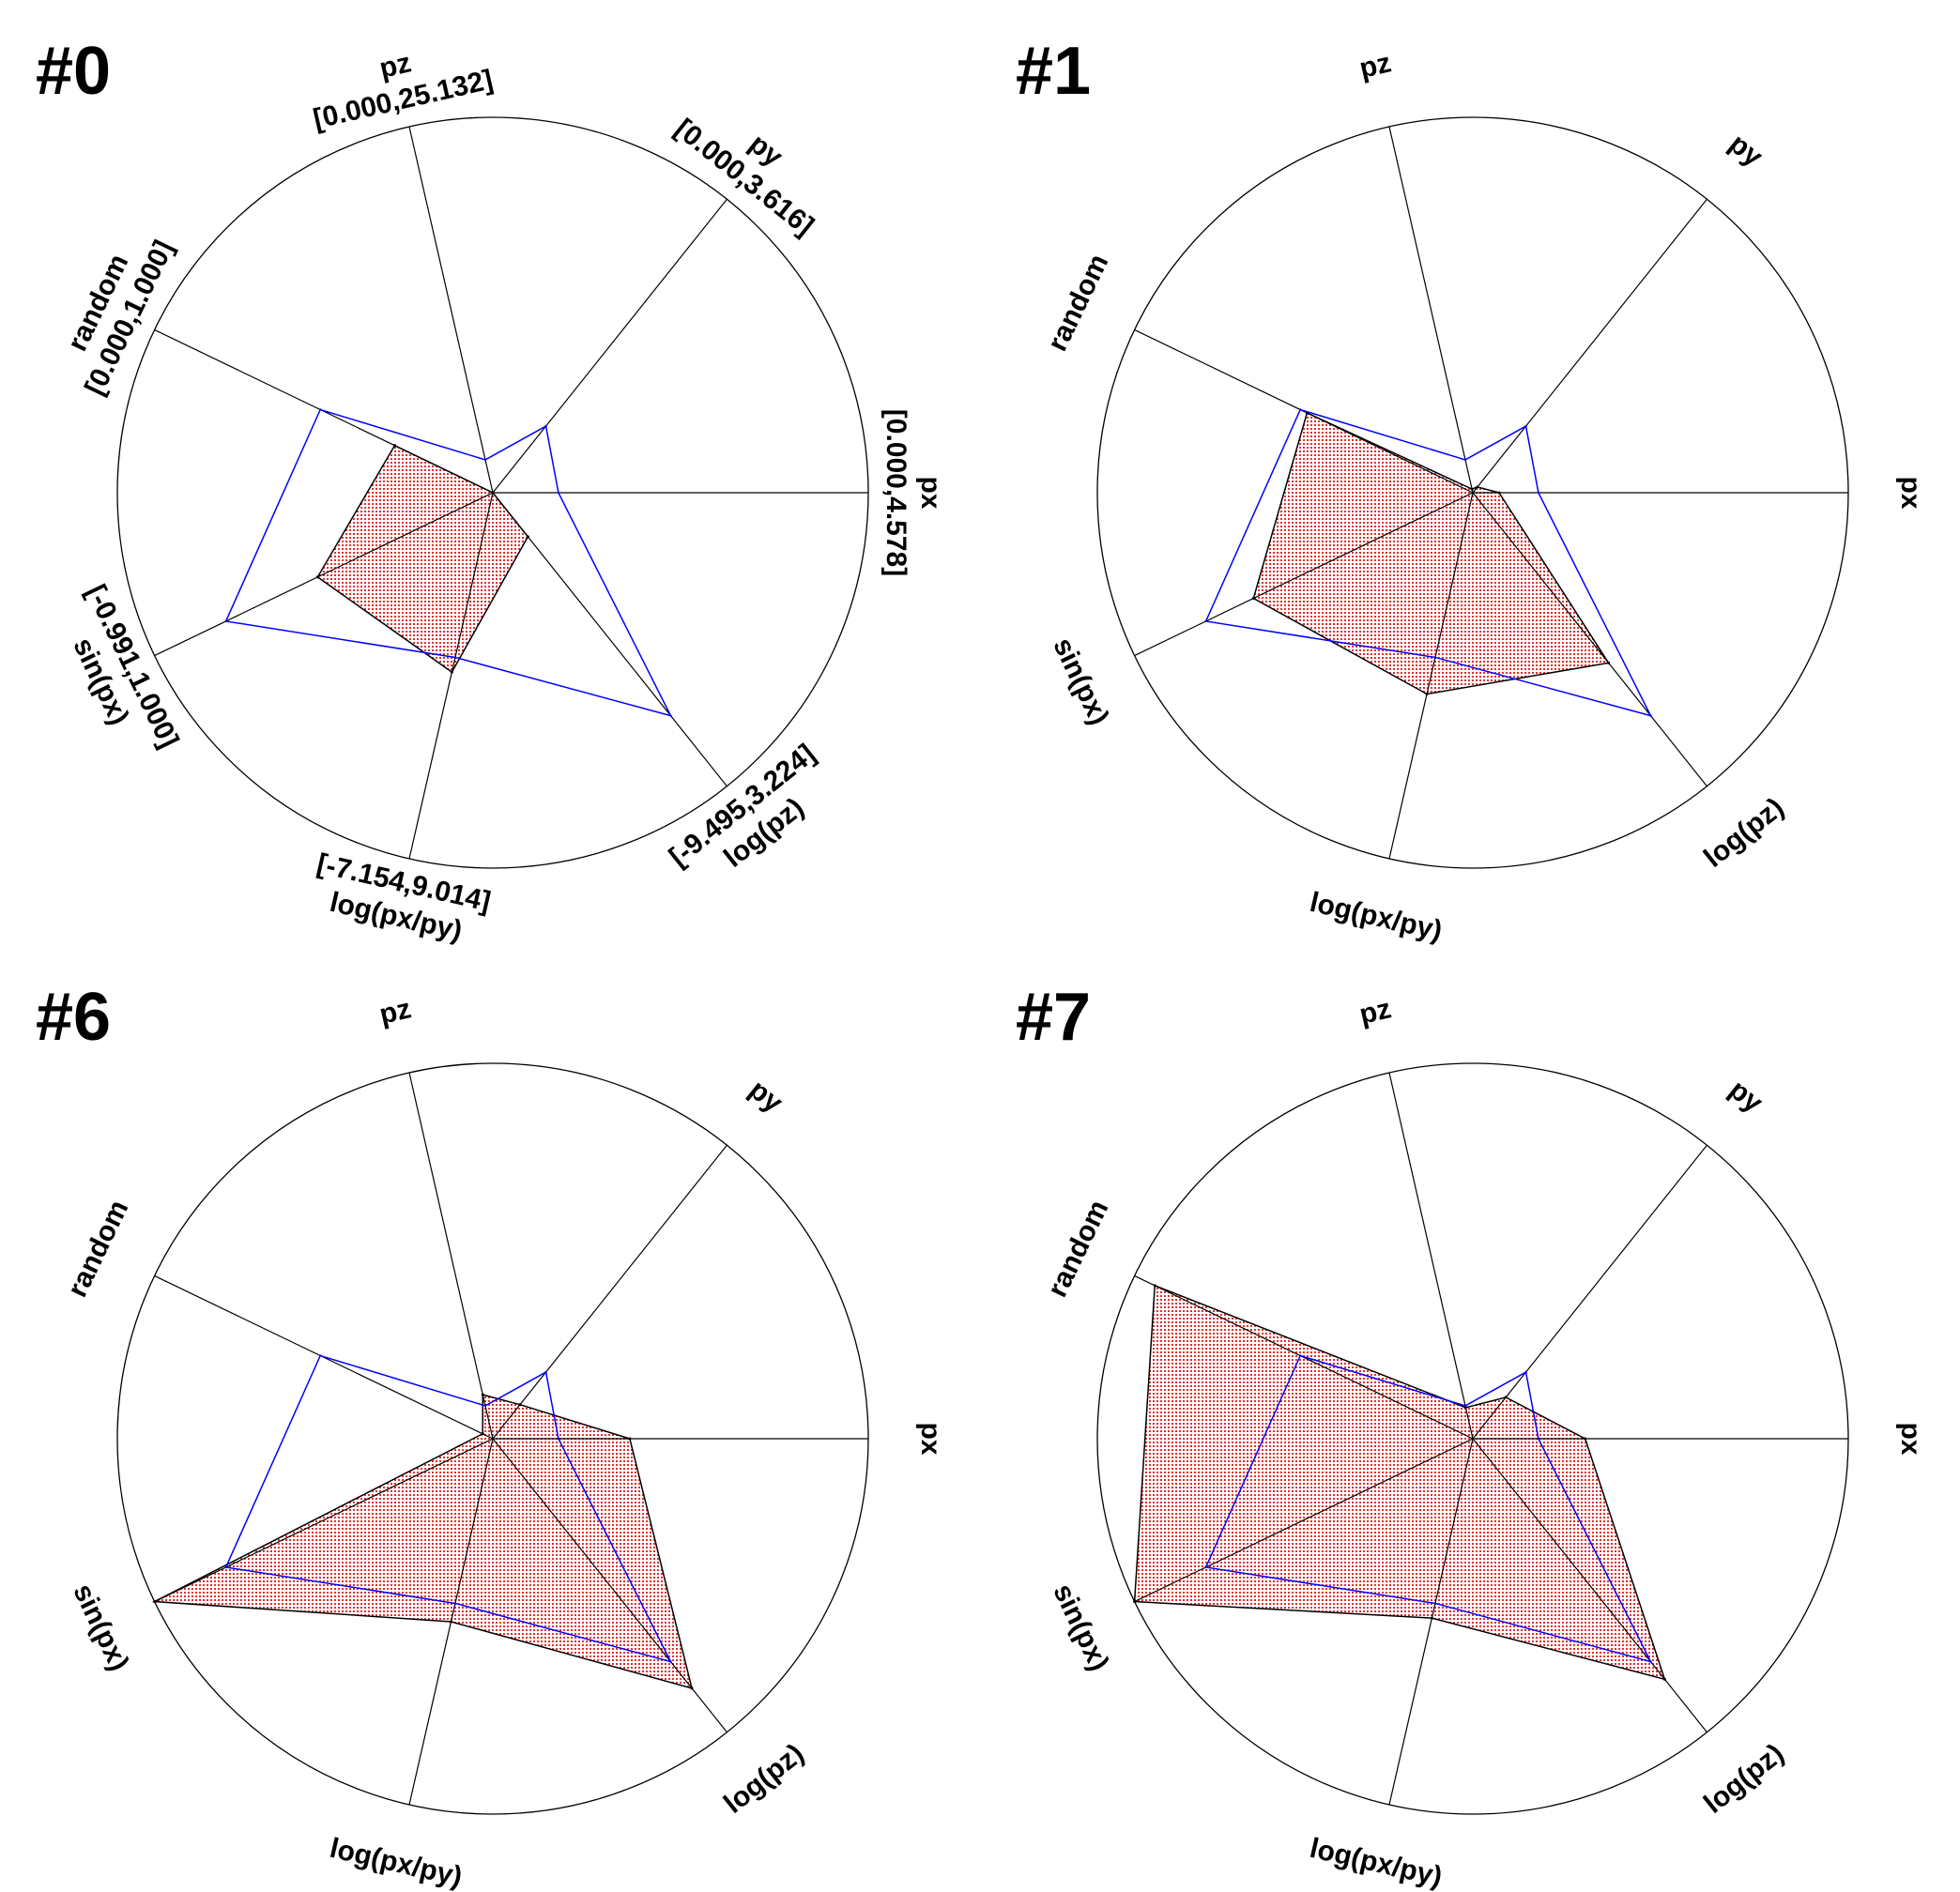 The width and height of the screenshot is (1960, 1892). Describe the element at coordinates (744, 178) in the screenshot. I see `axis-range-label: [0.000,3.616]` at that location.